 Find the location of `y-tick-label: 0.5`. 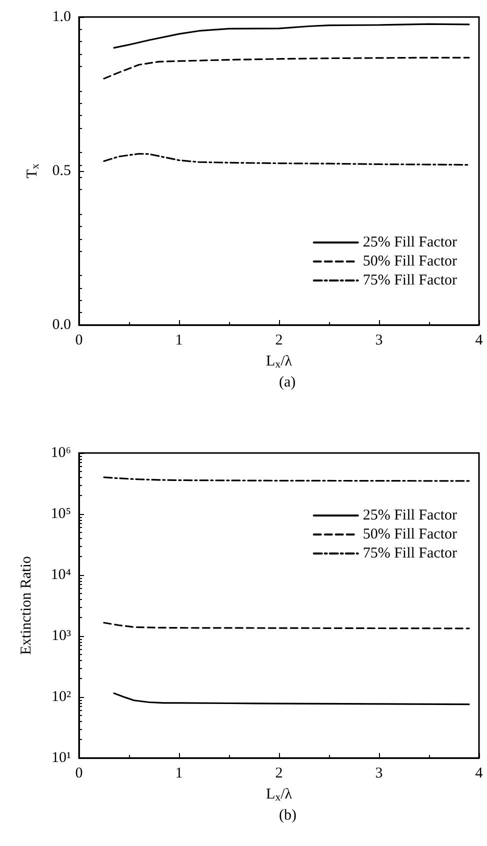

y-tick-label: 0.5 is located at coordinates (61, 171).